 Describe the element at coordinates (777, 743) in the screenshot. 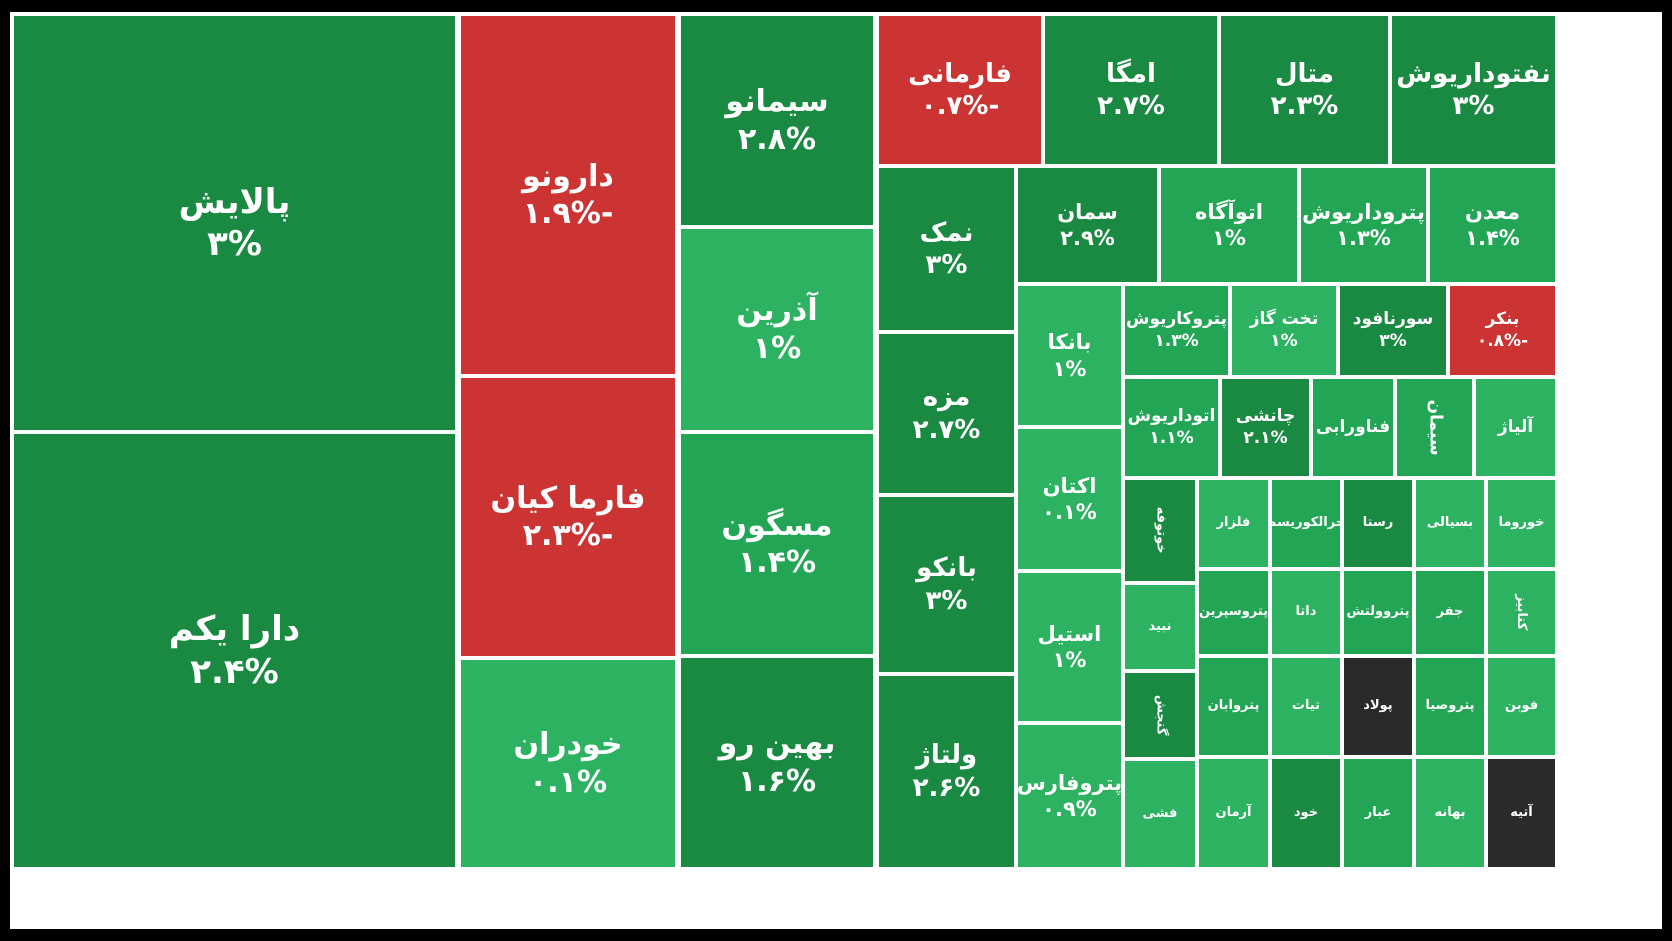

I see `tile-name: بهین رو` at that location.